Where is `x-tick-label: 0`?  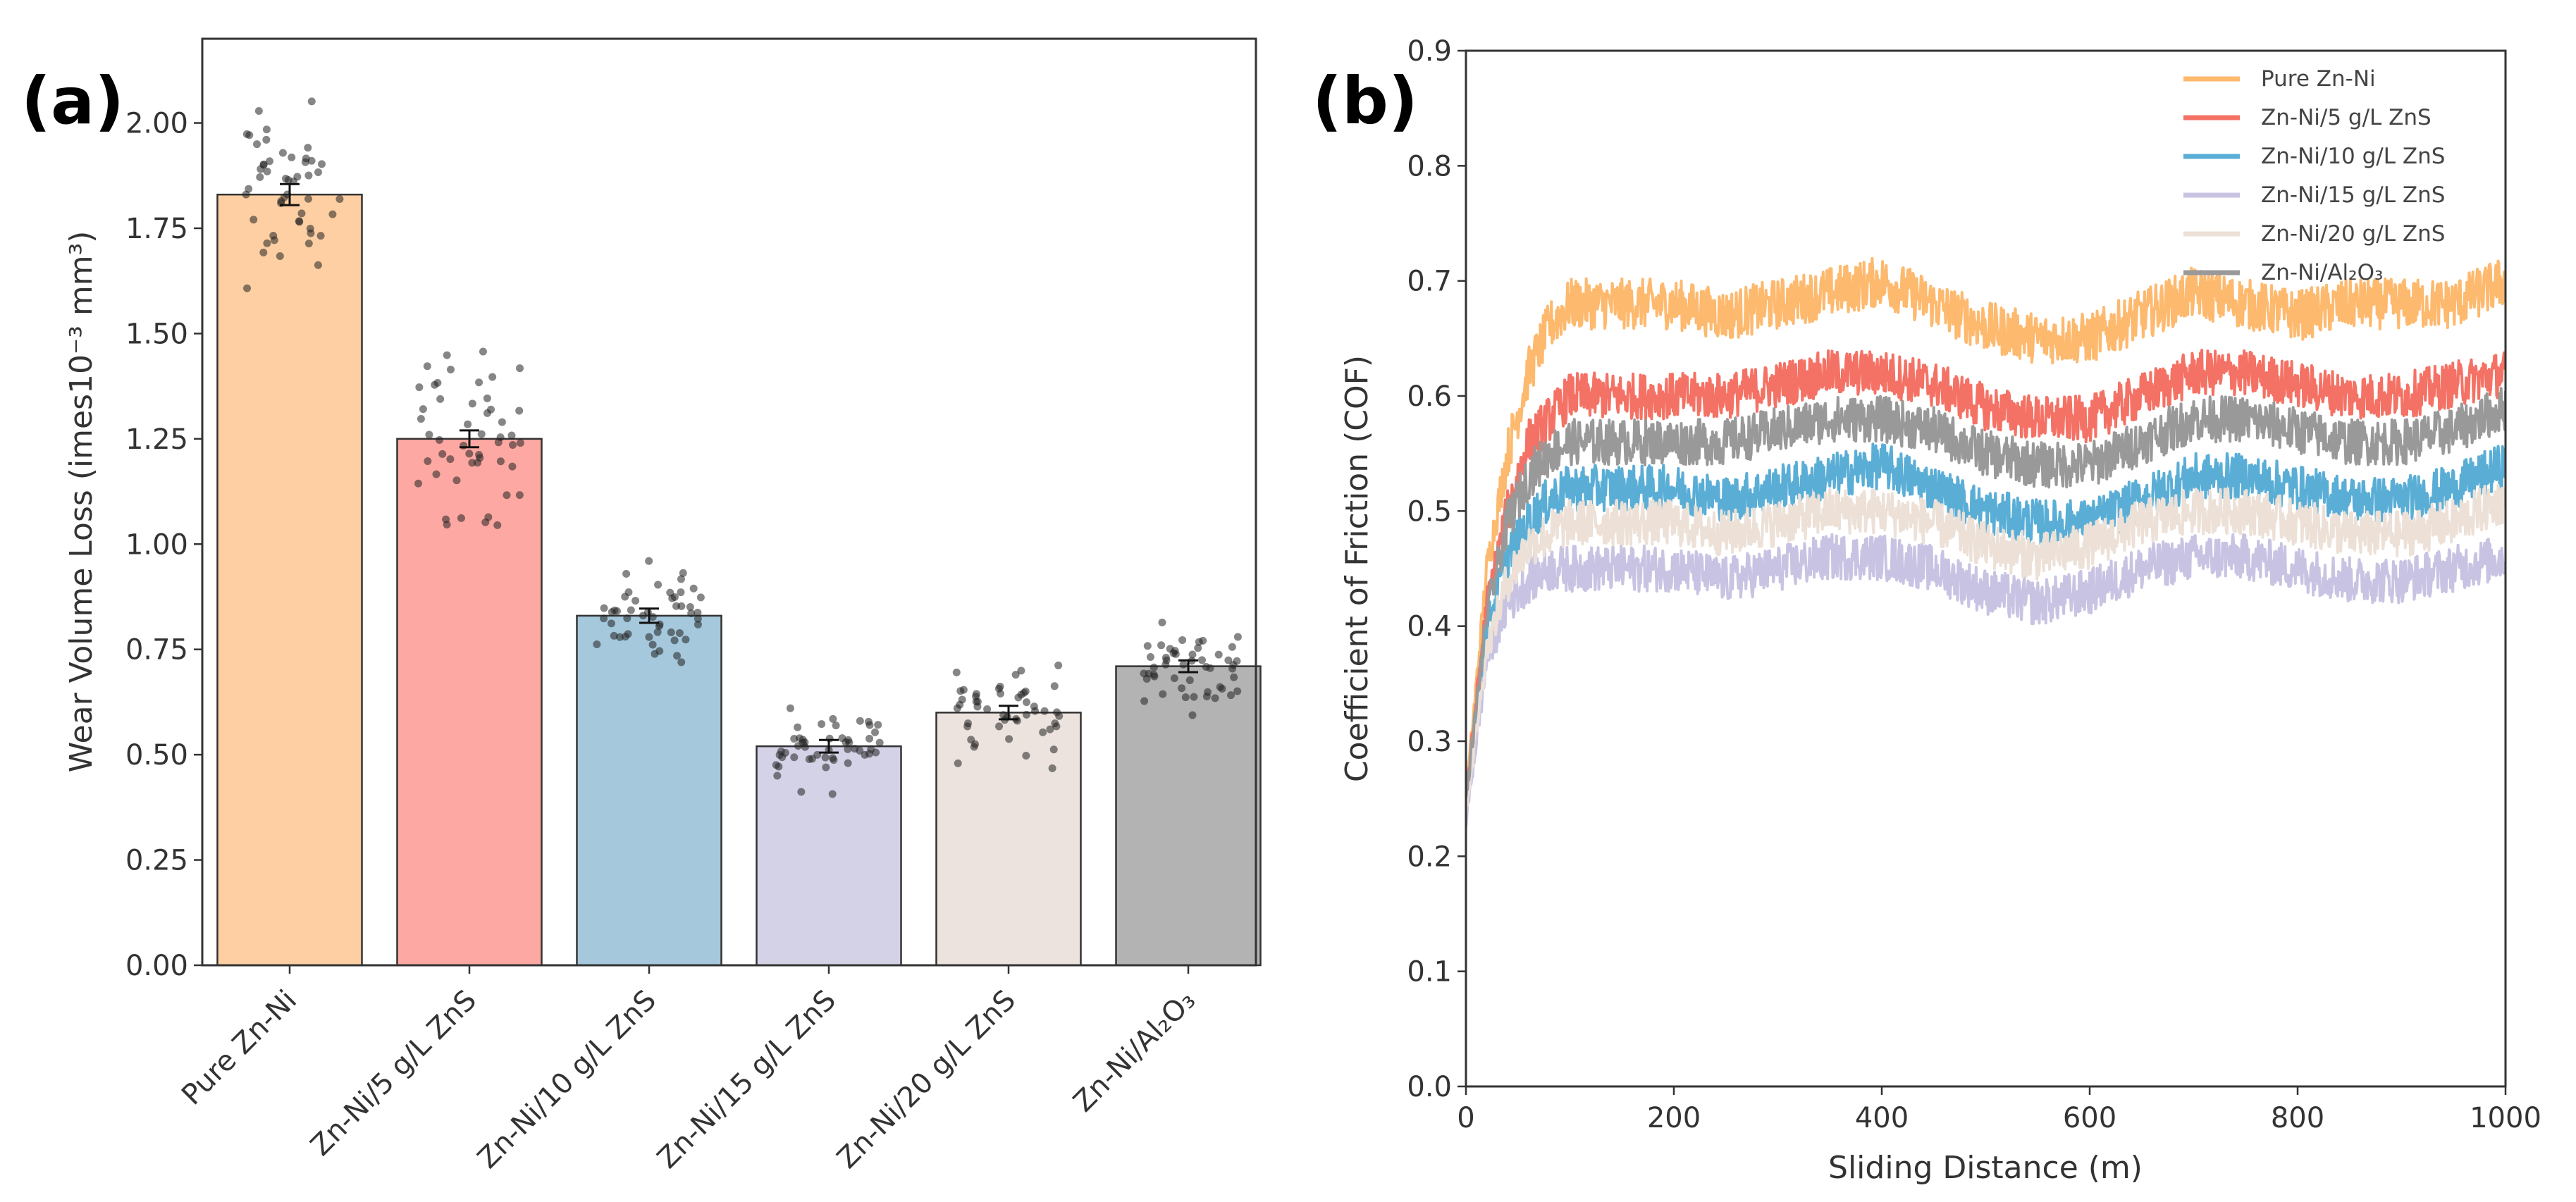 x-tick-label: 0 is located at coordinates (1466, 1118).